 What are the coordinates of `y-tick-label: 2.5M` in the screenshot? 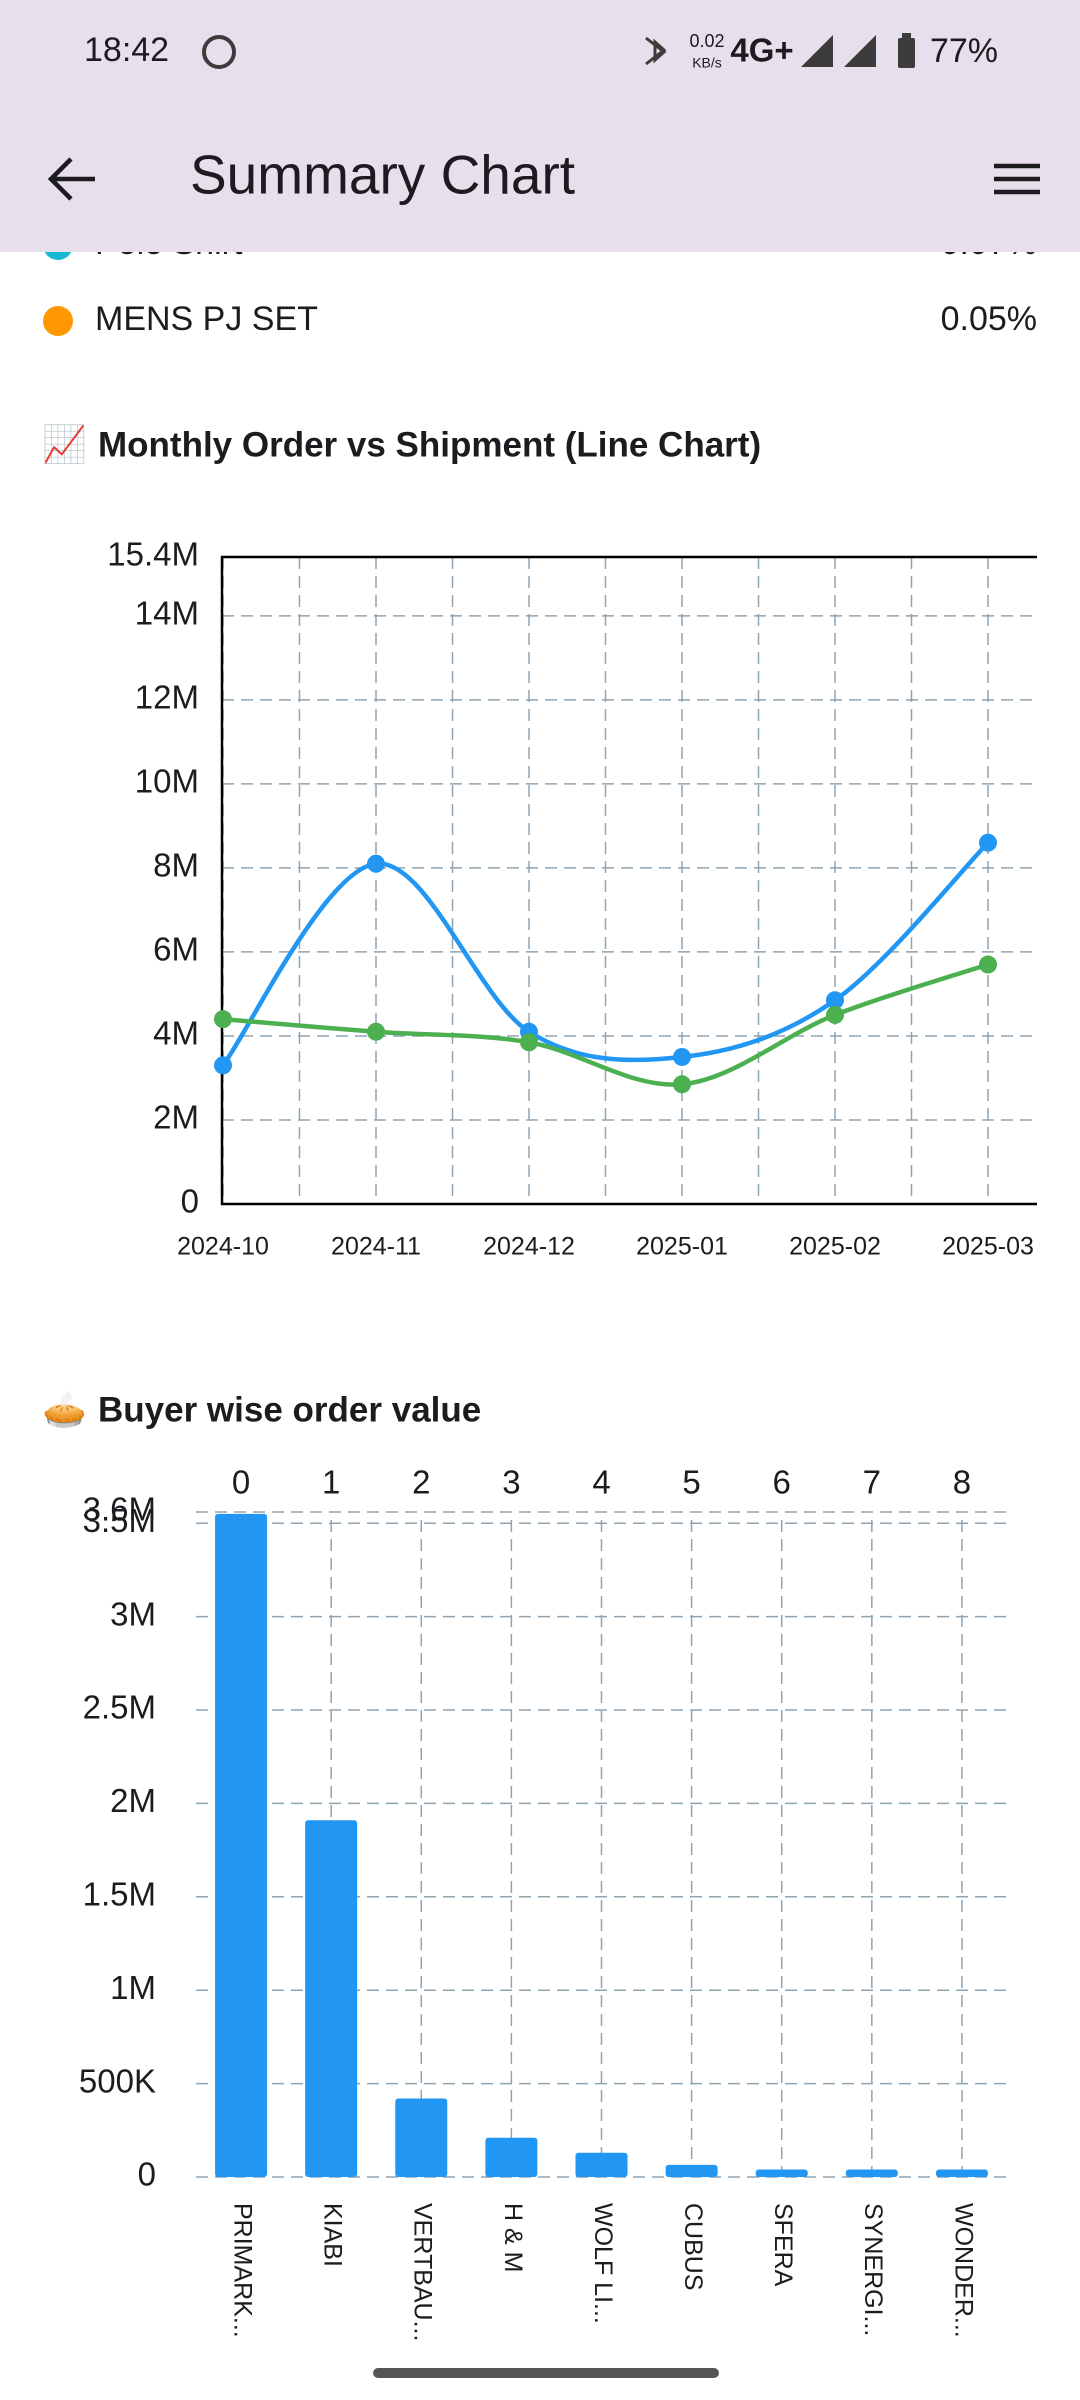 It's located at (119, 1707).